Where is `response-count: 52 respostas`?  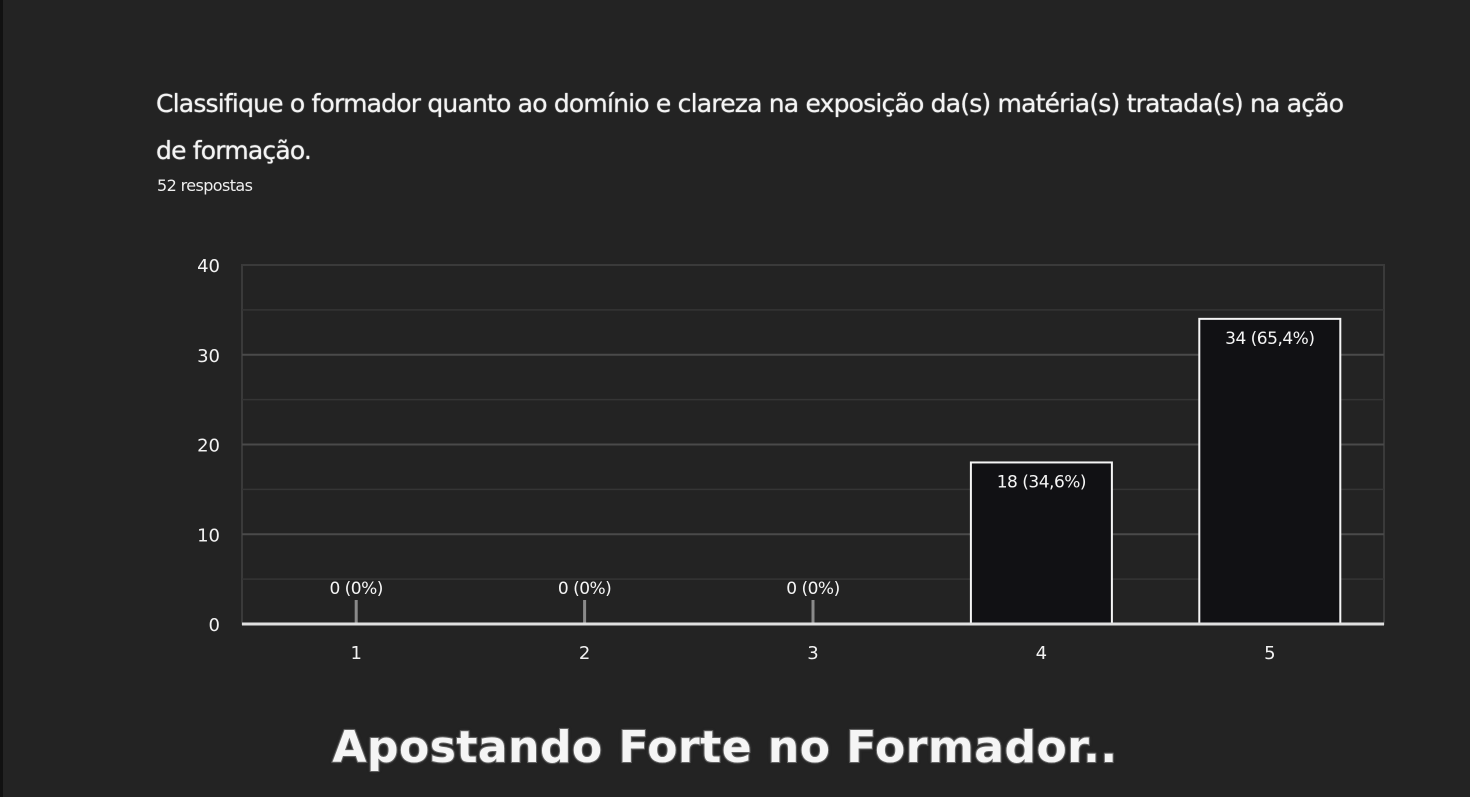 response-count: 52 respostas is located at coordinates (205, 185).